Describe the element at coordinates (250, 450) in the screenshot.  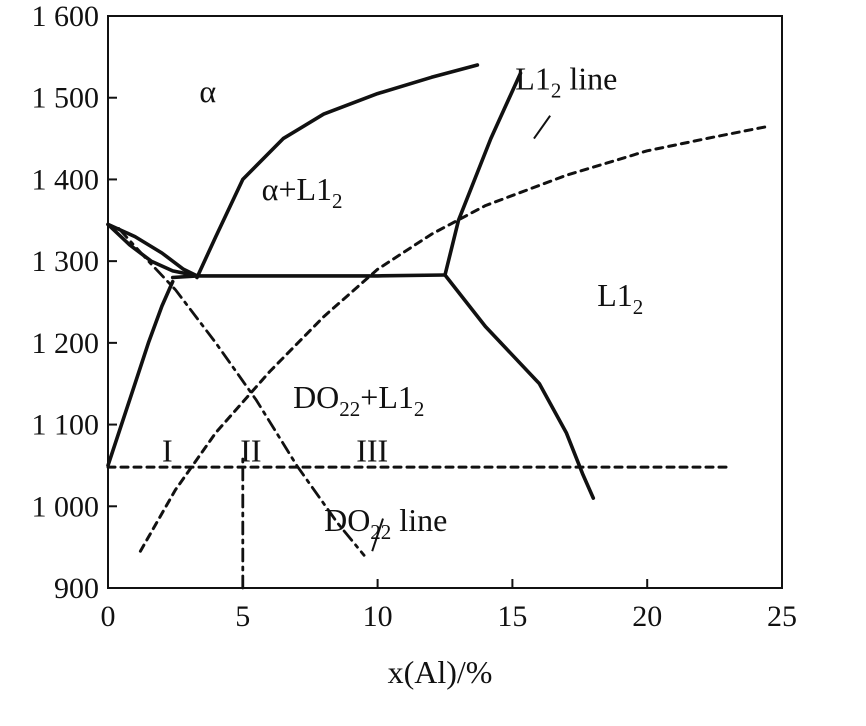
I see `region-label-6: II` at that location.